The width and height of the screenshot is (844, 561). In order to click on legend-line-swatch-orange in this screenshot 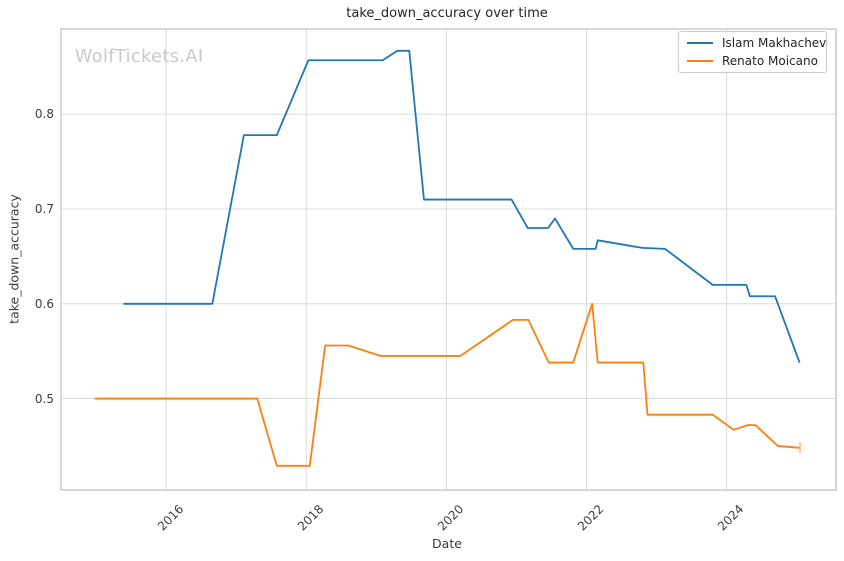, I will do `click(700, 61)`.